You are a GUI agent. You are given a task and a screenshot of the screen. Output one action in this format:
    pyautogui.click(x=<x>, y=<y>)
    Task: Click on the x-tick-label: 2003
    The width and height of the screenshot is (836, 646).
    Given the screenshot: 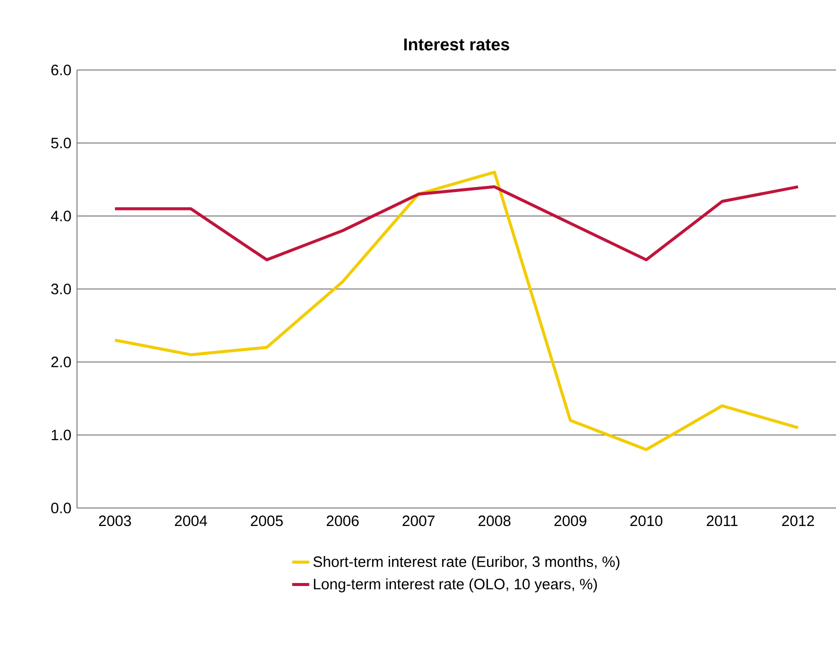 What is the action you would take?
    pyautogui.click(x=115, y=521)
    